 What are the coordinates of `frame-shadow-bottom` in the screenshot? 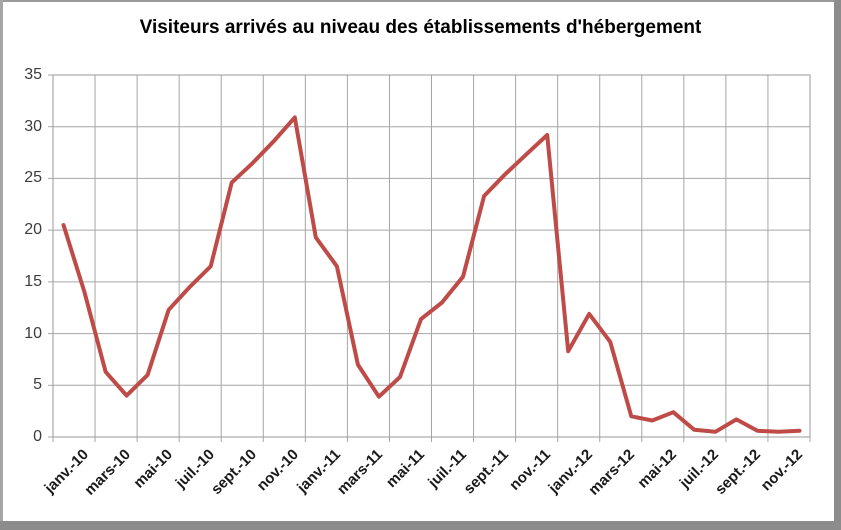 It's located at (420, 525).